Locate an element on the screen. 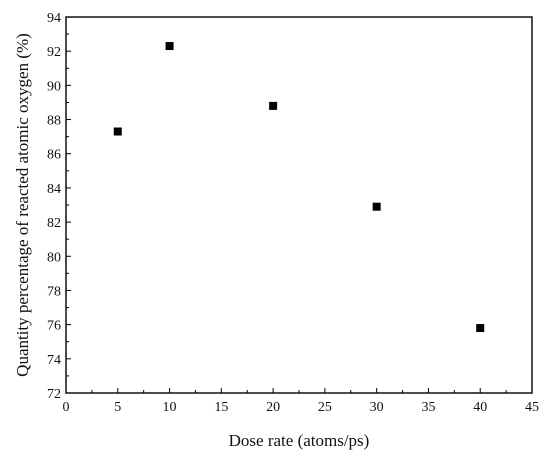 This screenshot has width=550, height=468. x-tick-label: 10 is located at coordinates (170, 407).